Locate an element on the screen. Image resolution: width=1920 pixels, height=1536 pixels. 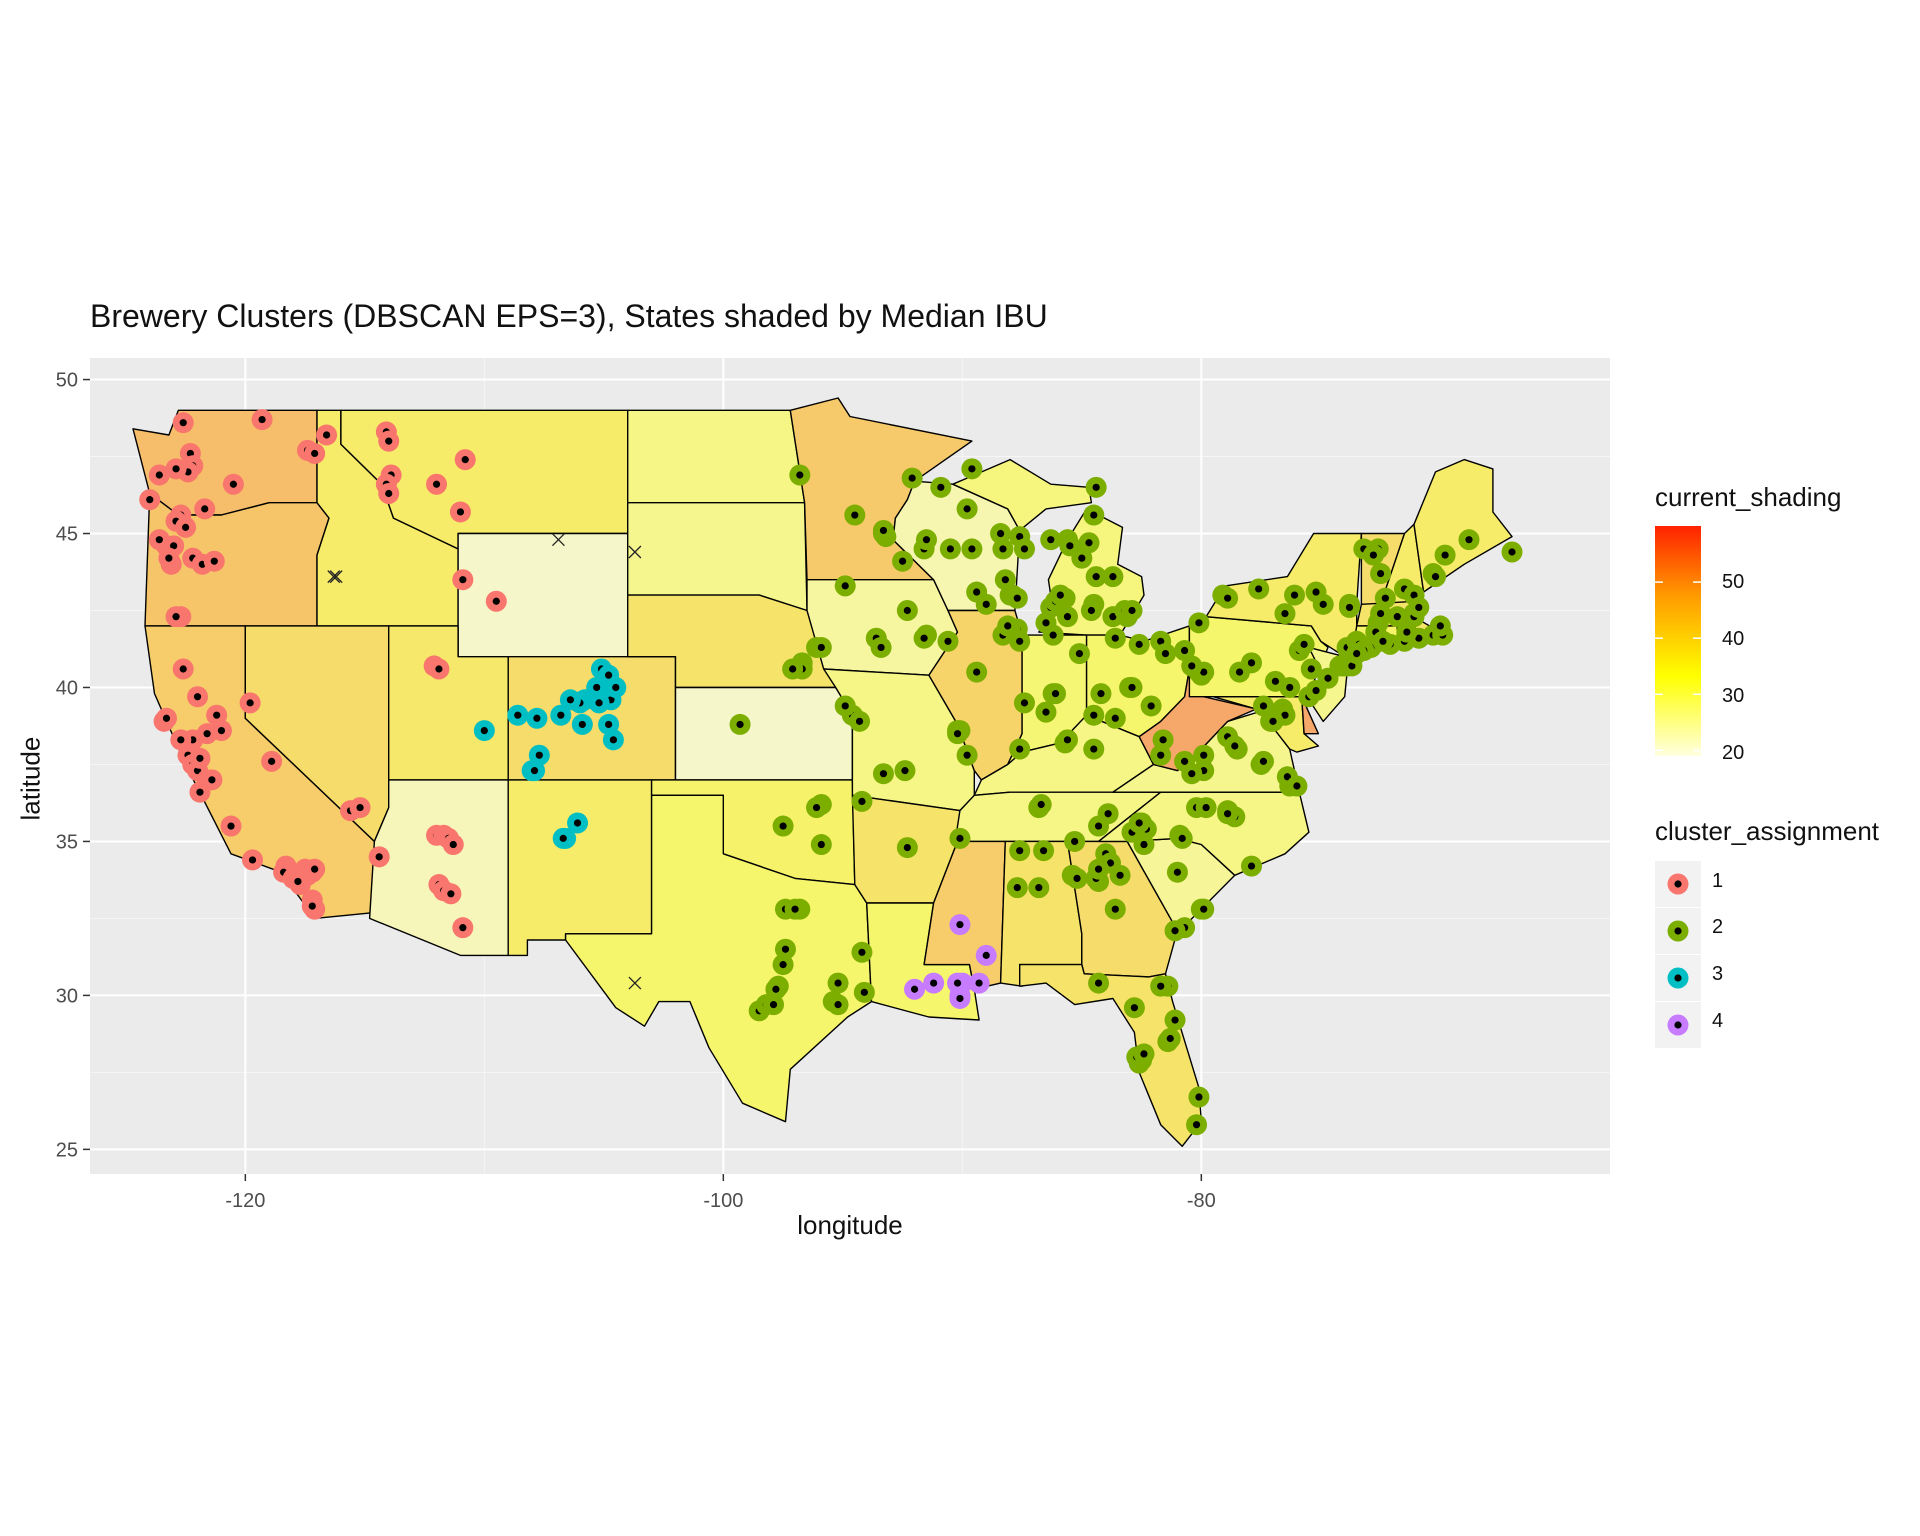
y-tick-label: 45 is located at coordinates (67, 535).